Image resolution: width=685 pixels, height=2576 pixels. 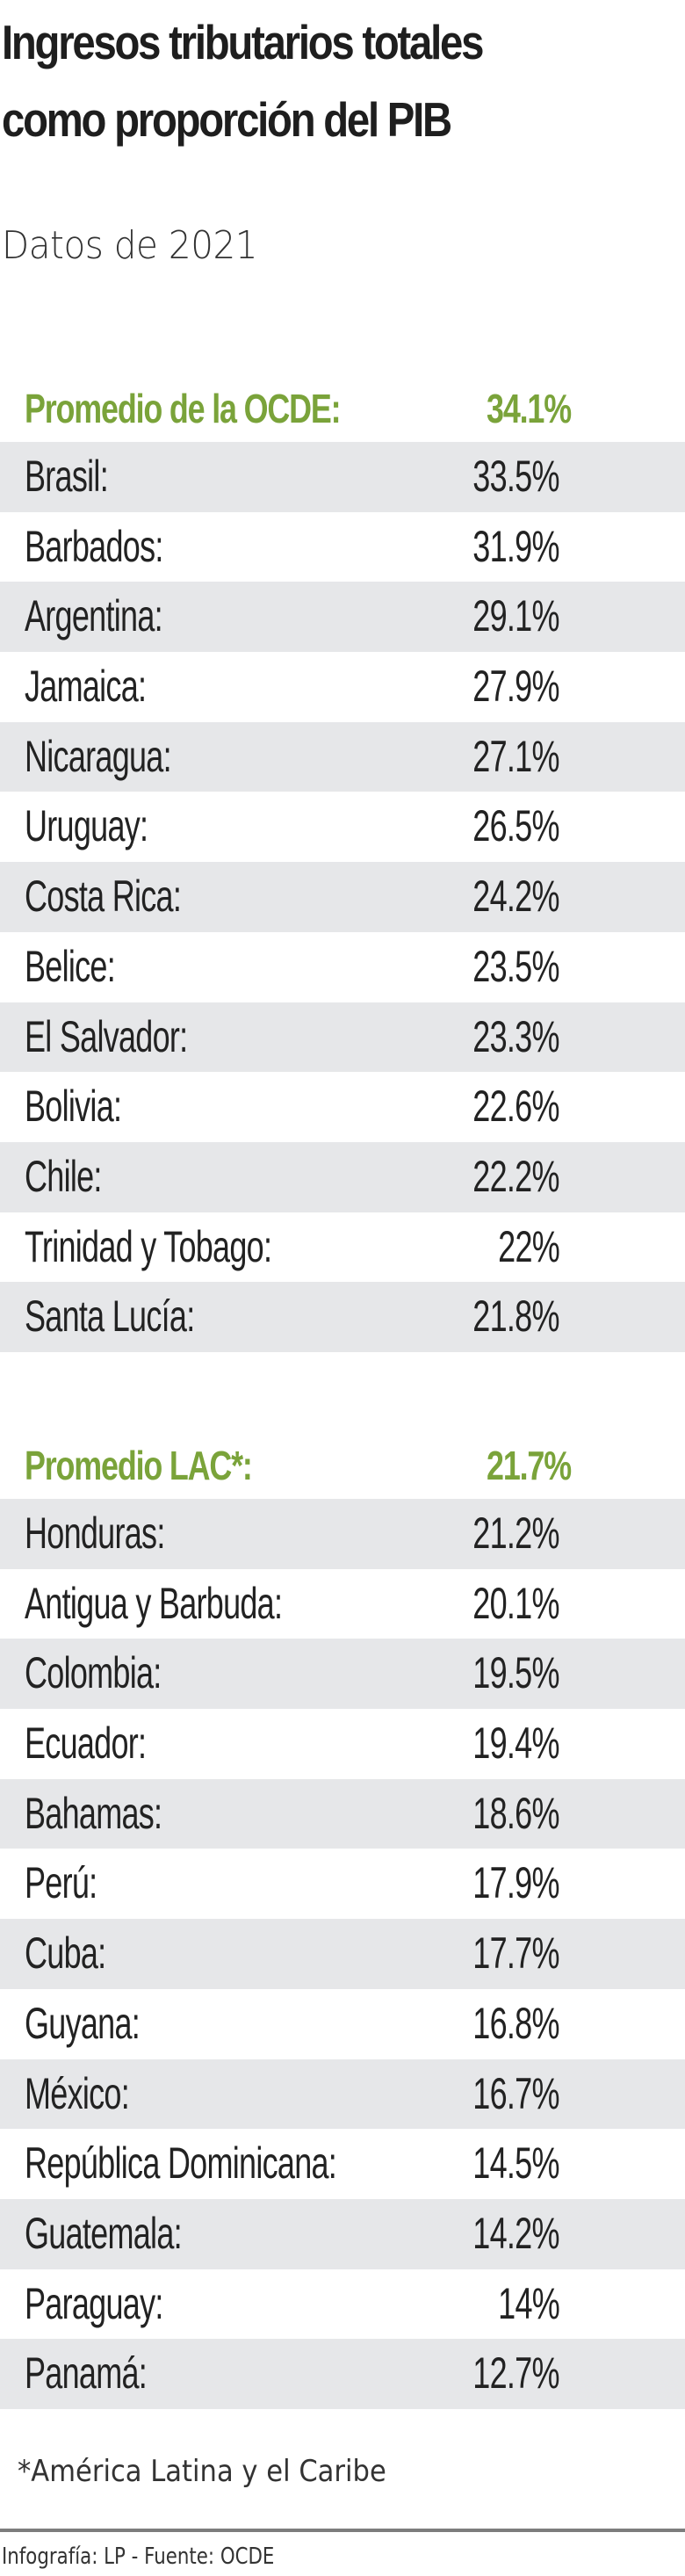 I want to click on country-value: 27.9%, so click(x=516, y=687).